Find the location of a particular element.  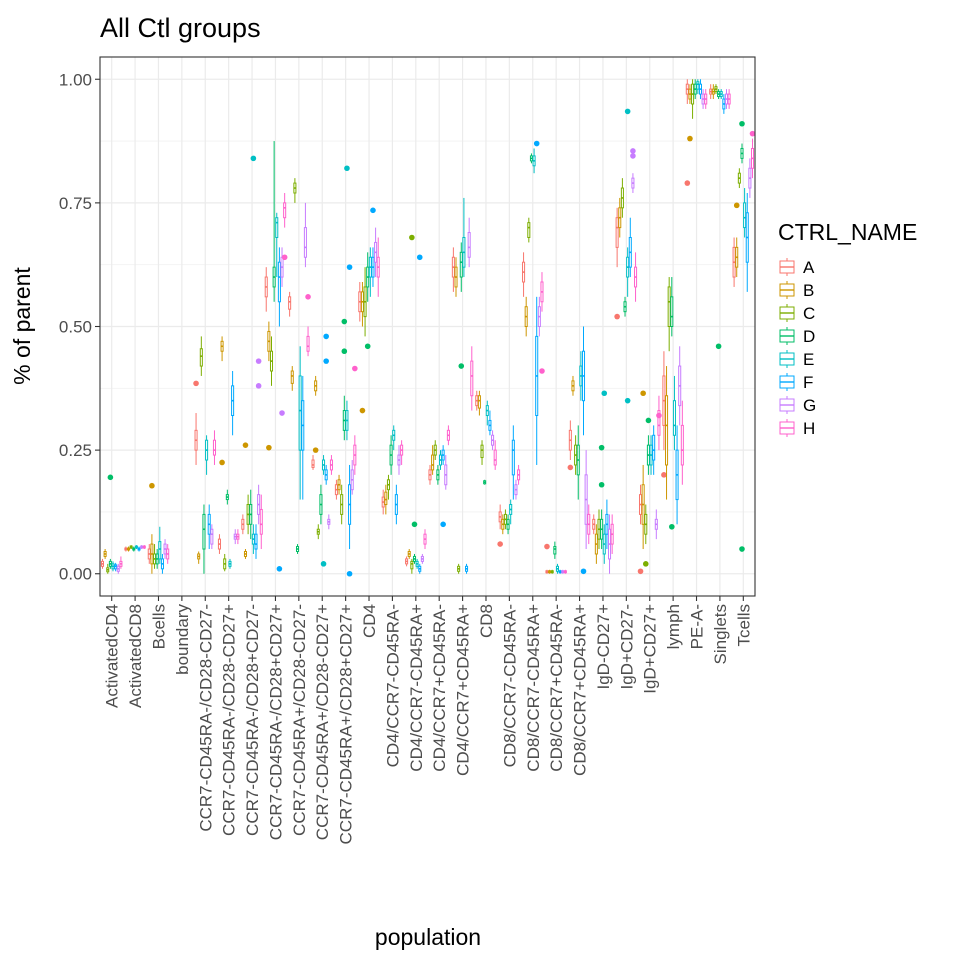

box-CCR7-CD45RA-/CD28-CD27--F is located at coordinates (209, 527).